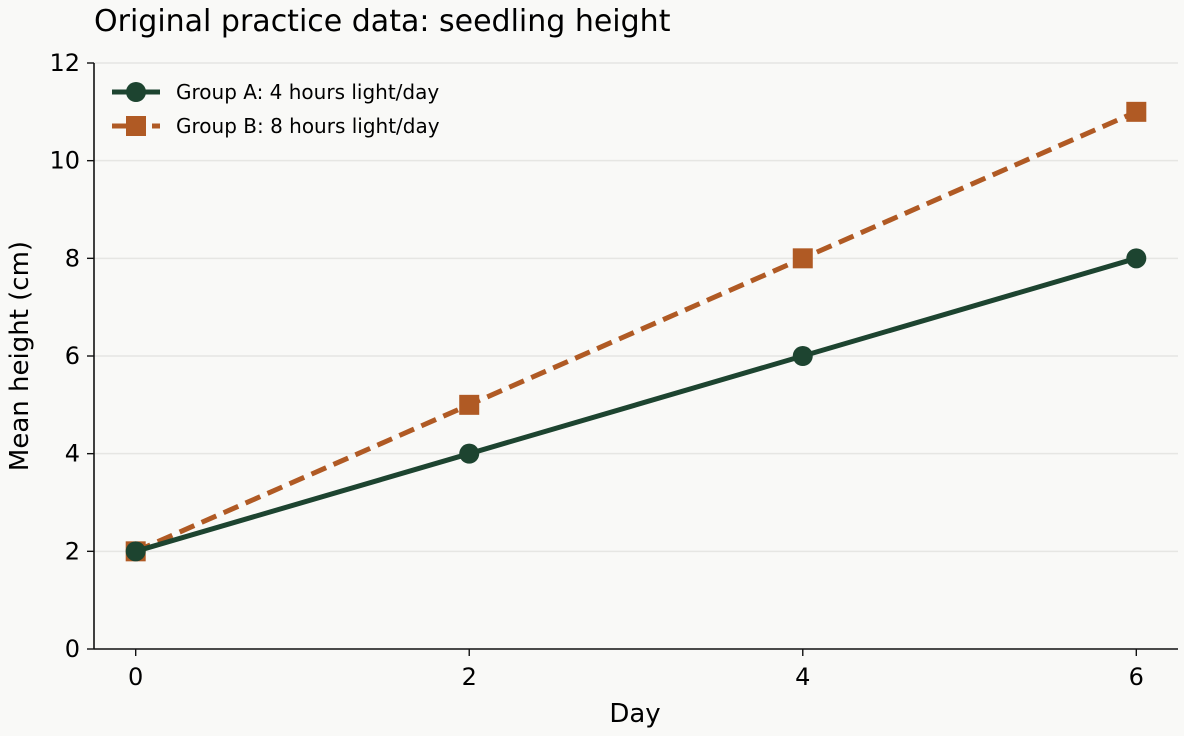  I want to click on x-tick-label-4: 4, so click(802, 677).